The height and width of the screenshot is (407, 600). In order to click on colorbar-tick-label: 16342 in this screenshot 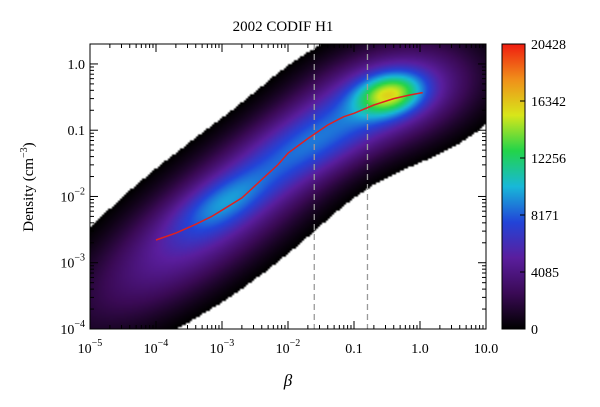, I will do `click(548, 102)`.